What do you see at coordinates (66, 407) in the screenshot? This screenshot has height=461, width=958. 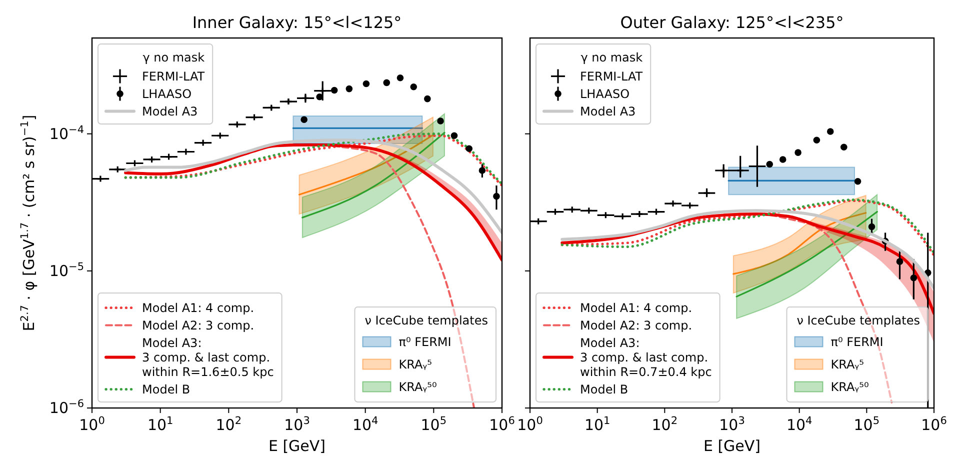 I see `y-tick-label: 10$^{−6}$` at bounding box center [66, 407].